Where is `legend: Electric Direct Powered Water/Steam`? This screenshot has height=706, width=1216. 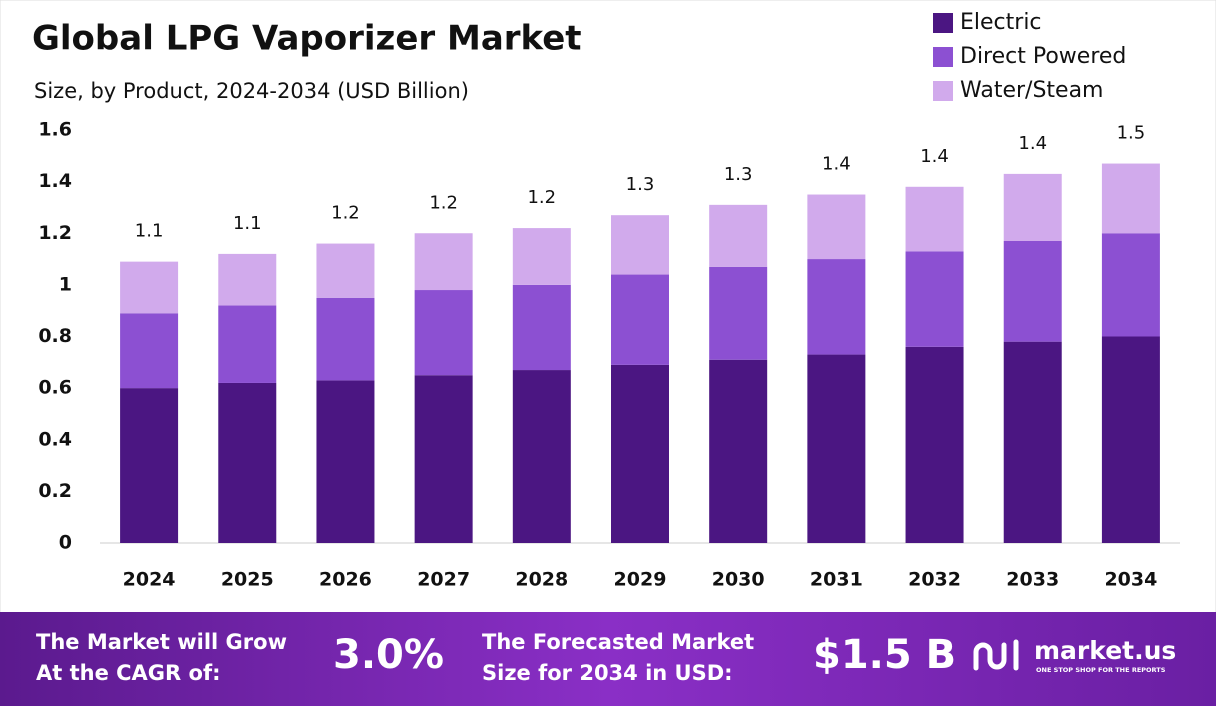
legend: Electric Direct Powered Water/Steam is located at coordinates (1029, 56).